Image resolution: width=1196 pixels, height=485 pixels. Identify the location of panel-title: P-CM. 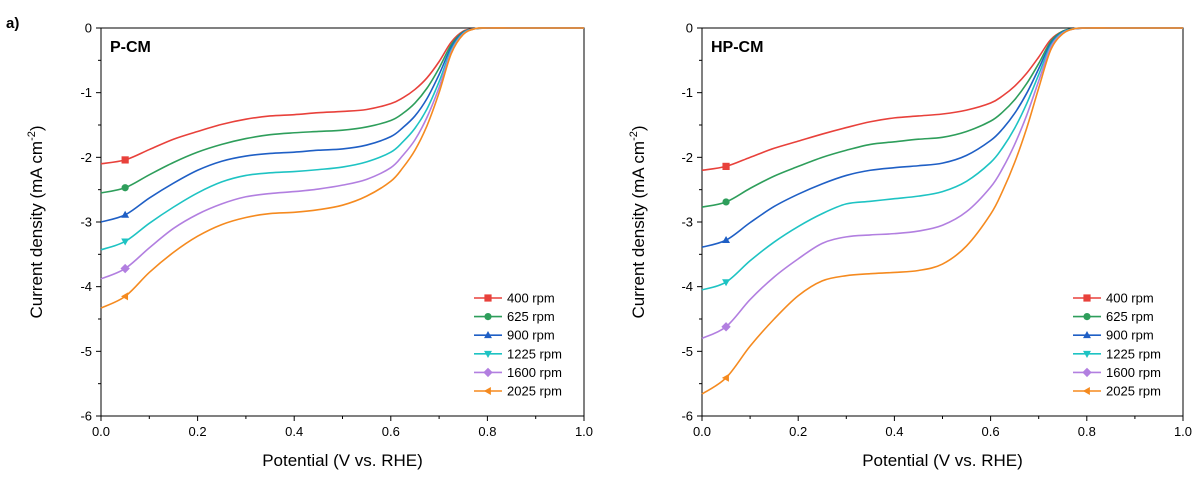
(130, 47).